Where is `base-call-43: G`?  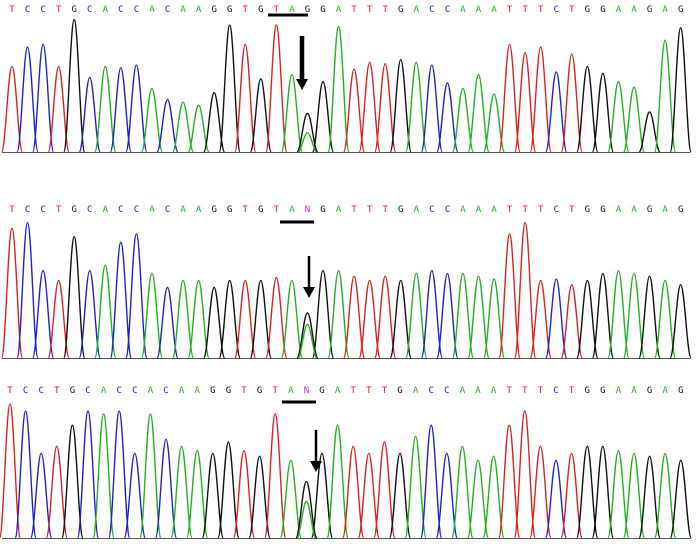 base-call-43: G is located at coordinates (680, 10).